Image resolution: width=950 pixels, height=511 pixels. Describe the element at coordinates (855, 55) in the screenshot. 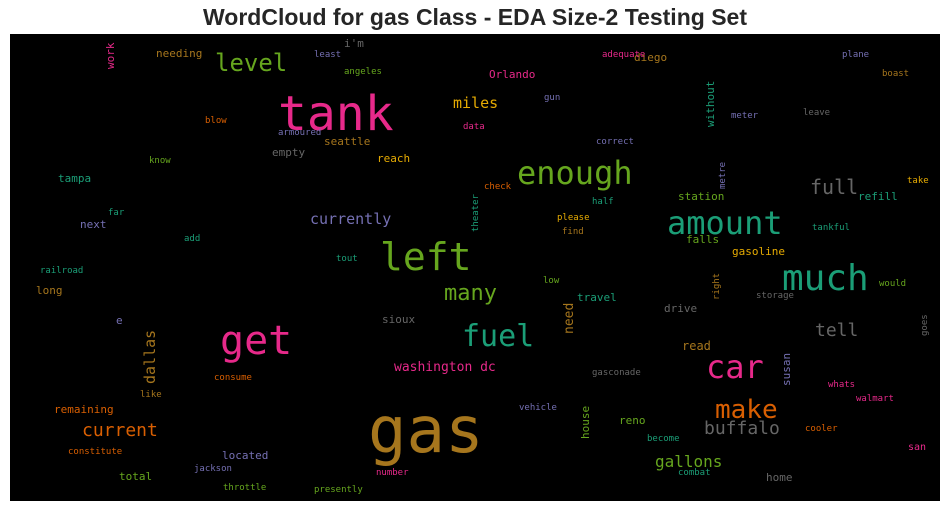

I see `word-plane: plane` at that location.